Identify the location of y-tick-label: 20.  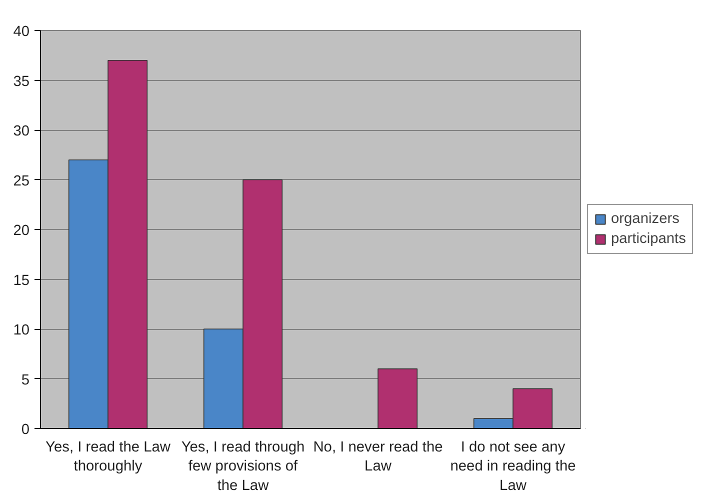
(21, 231).